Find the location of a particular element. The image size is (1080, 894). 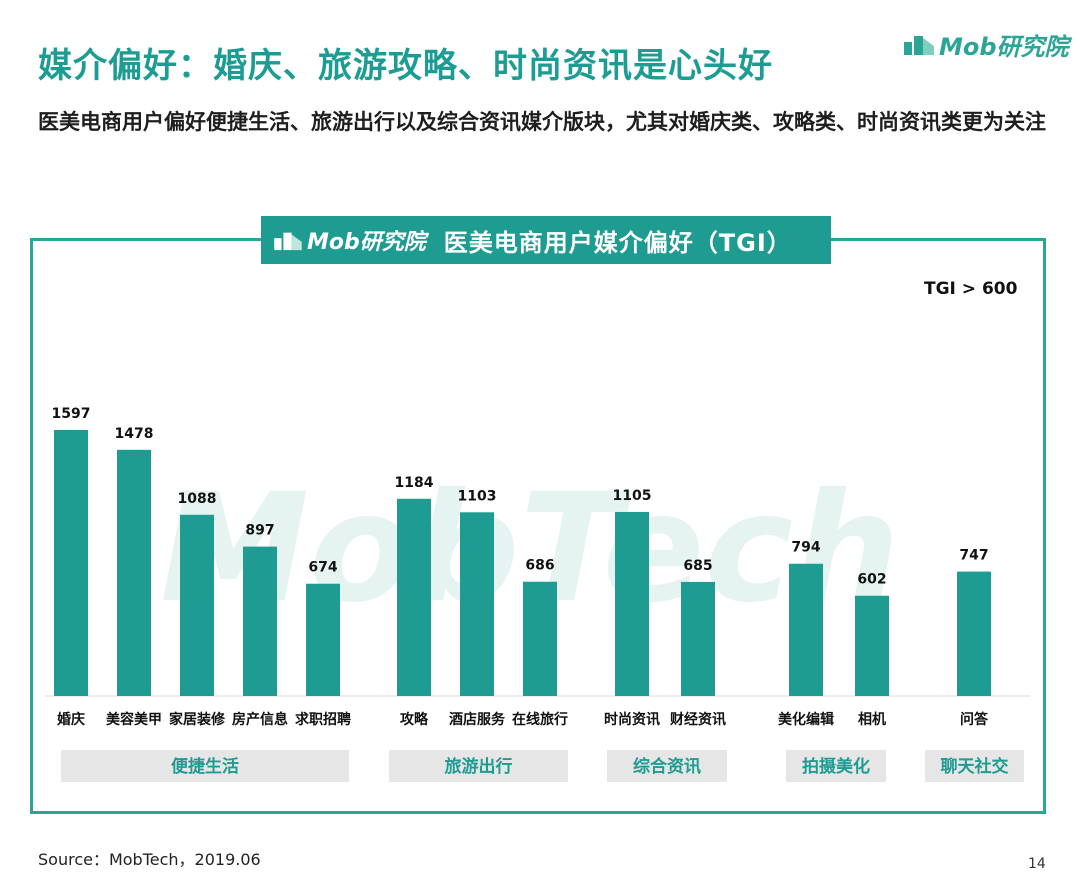

category-label: 在线旅行 is located at coordinates (540, 719).